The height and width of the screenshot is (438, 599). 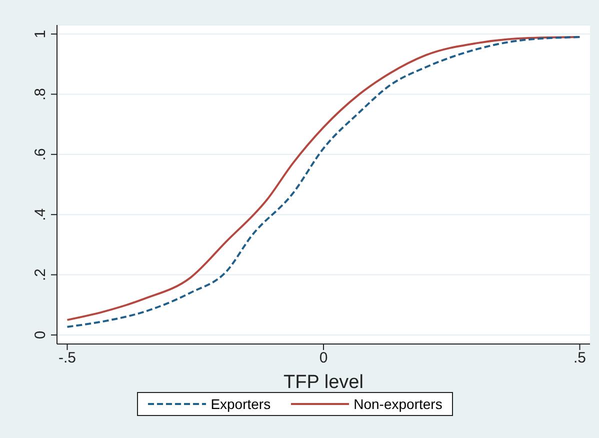 I want to click on y-tick-label: .6, so click(x=40, y=154).